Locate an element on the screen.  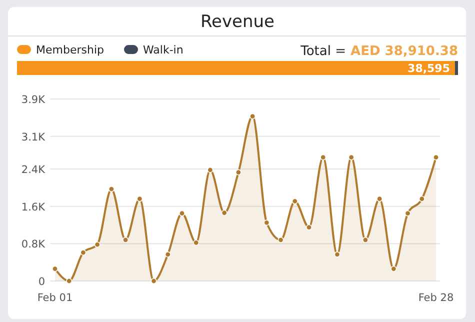
y-tick-label: 1.6K is located at coordinates (33, 207).